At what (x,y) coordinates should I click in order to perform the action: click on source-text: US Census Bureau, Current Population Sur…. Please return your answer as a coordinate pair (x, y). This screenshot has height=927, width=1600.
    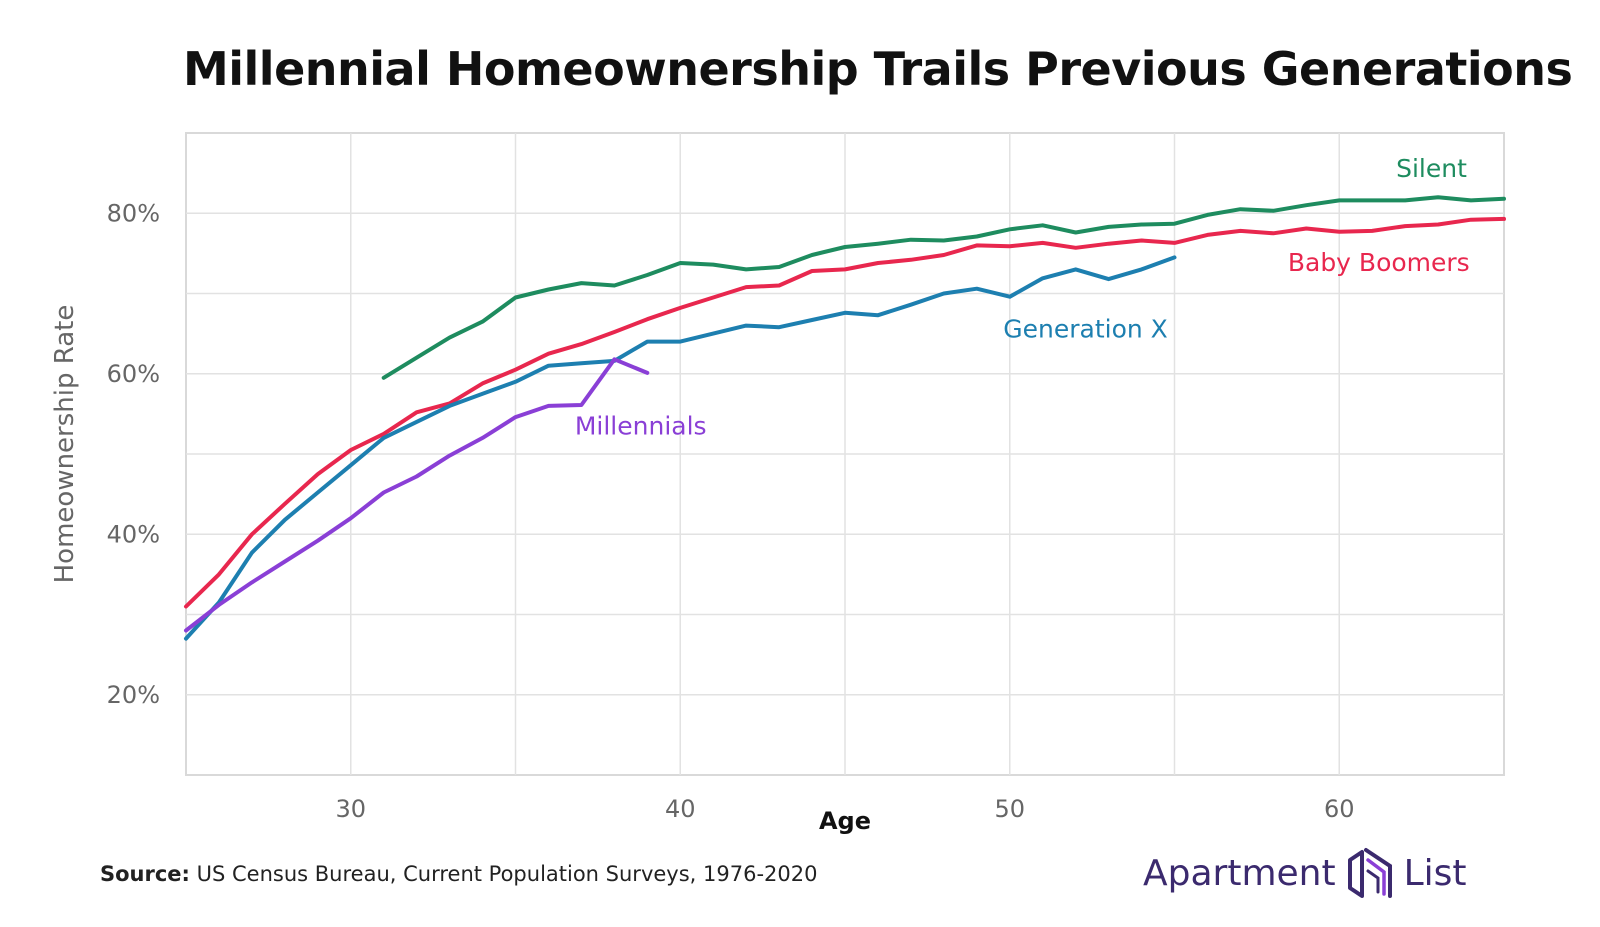
    Looking at the image, I should click on (507, 874).